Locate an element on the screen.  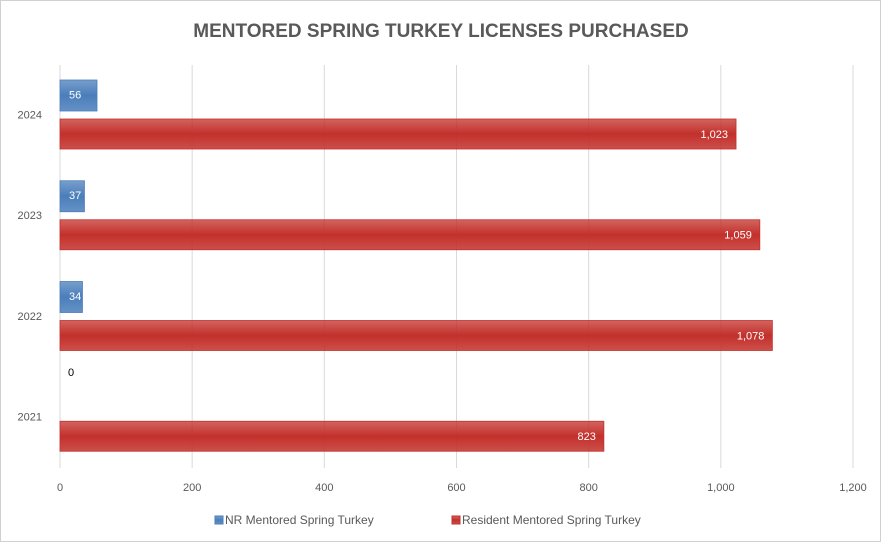
data-label: 37 is located at coordinates (75, 196).